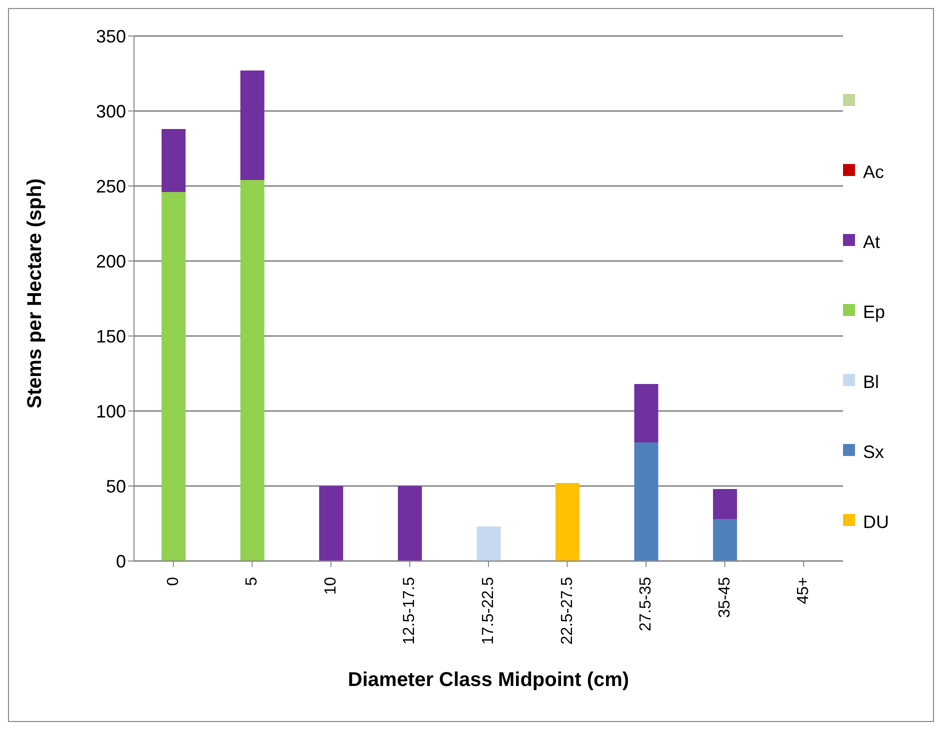 The height and width of the screenshot is (730, 940). What do you see at coordinates (874, 312) in the screenshot?
I see `legend-label: Ep` at bounding box center [874, 312].